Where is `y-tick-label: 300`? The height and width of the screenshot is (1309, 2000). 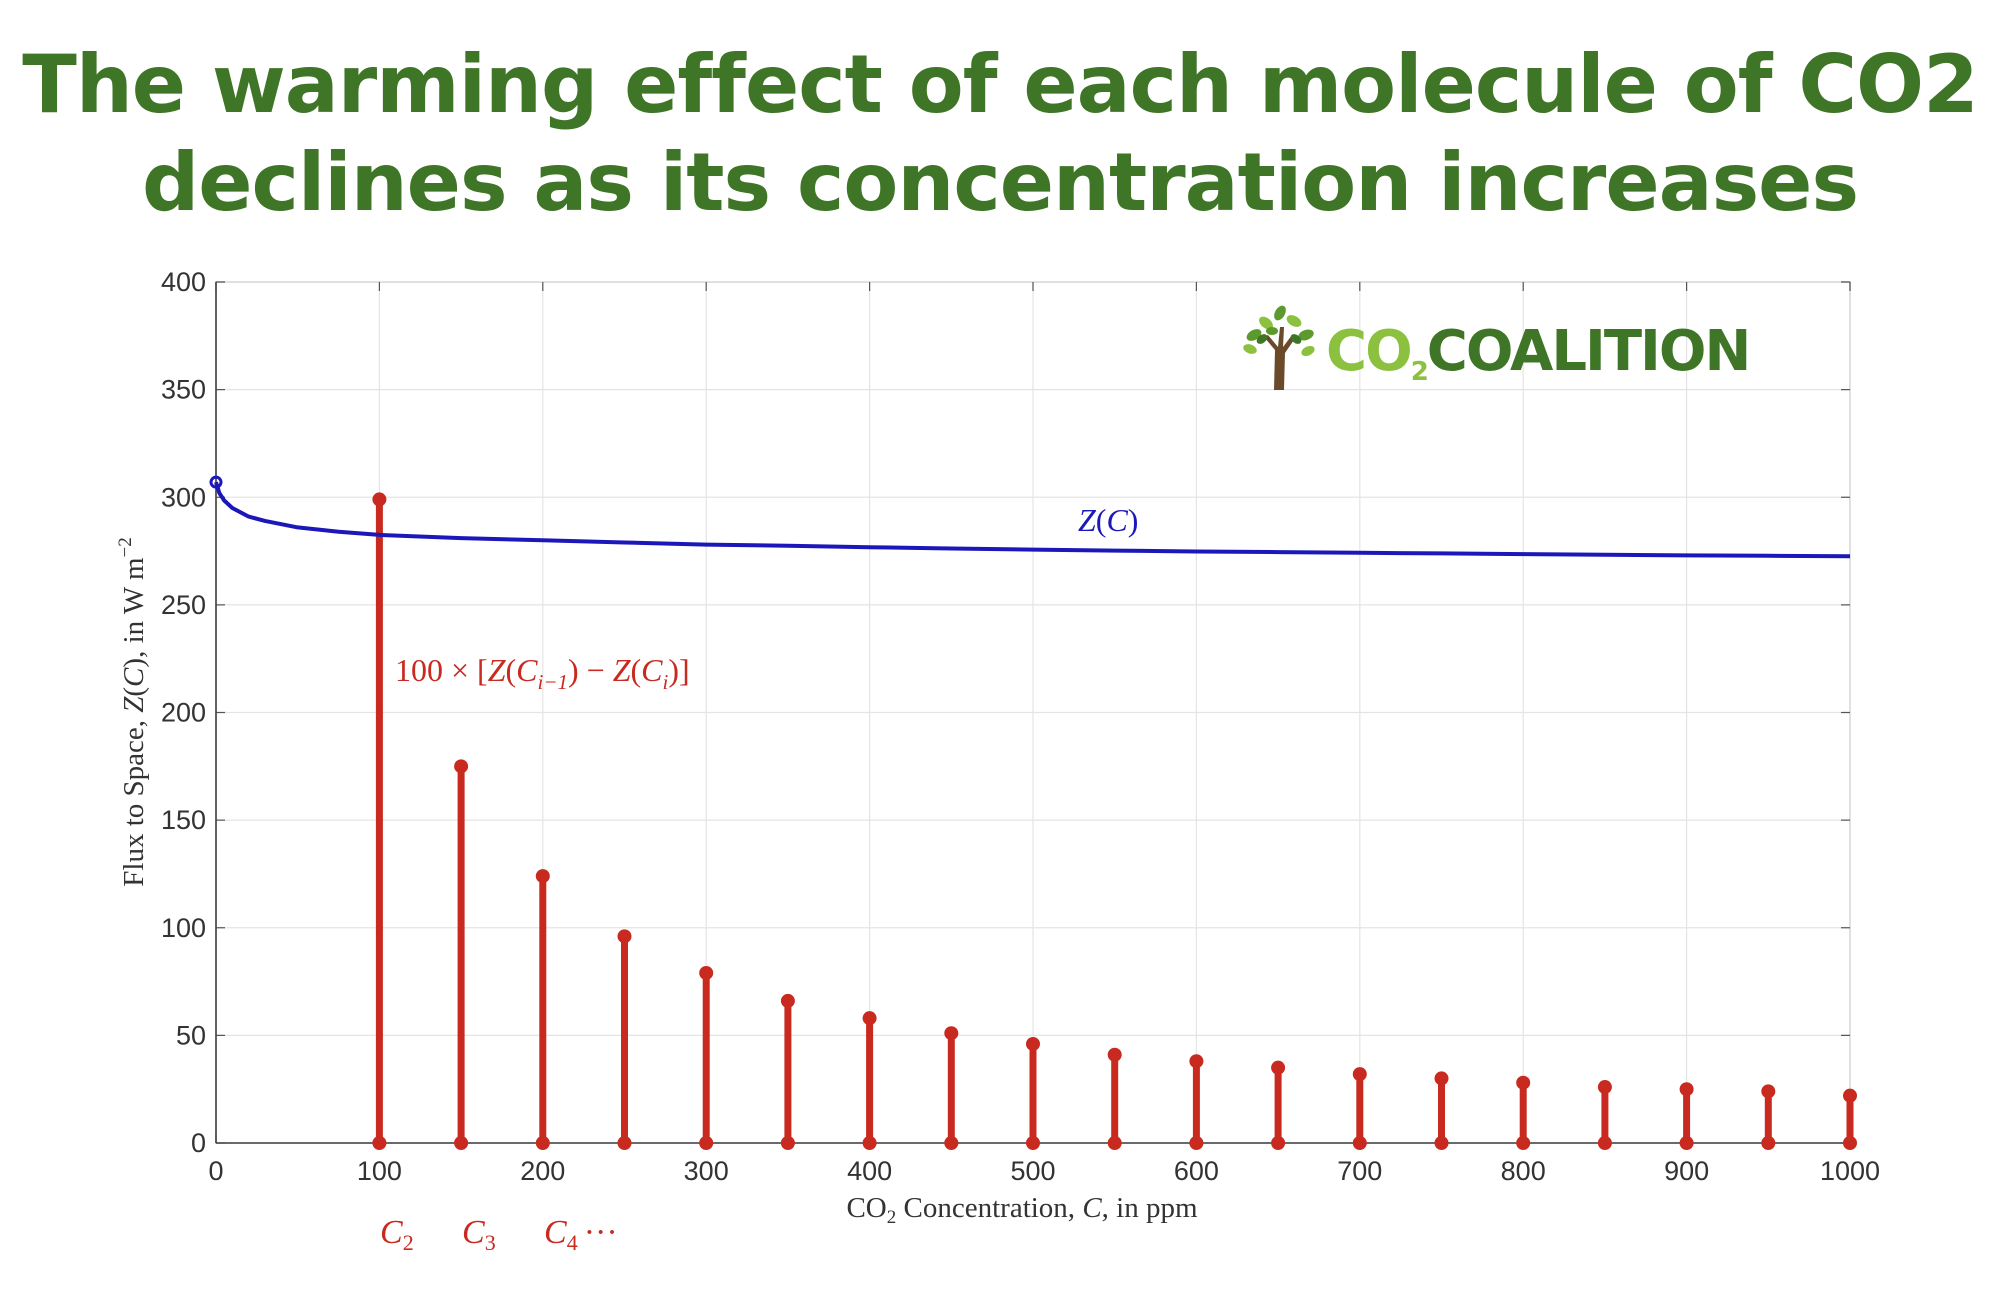 y-tick-label: 300 is located at coordinates (183, 497).